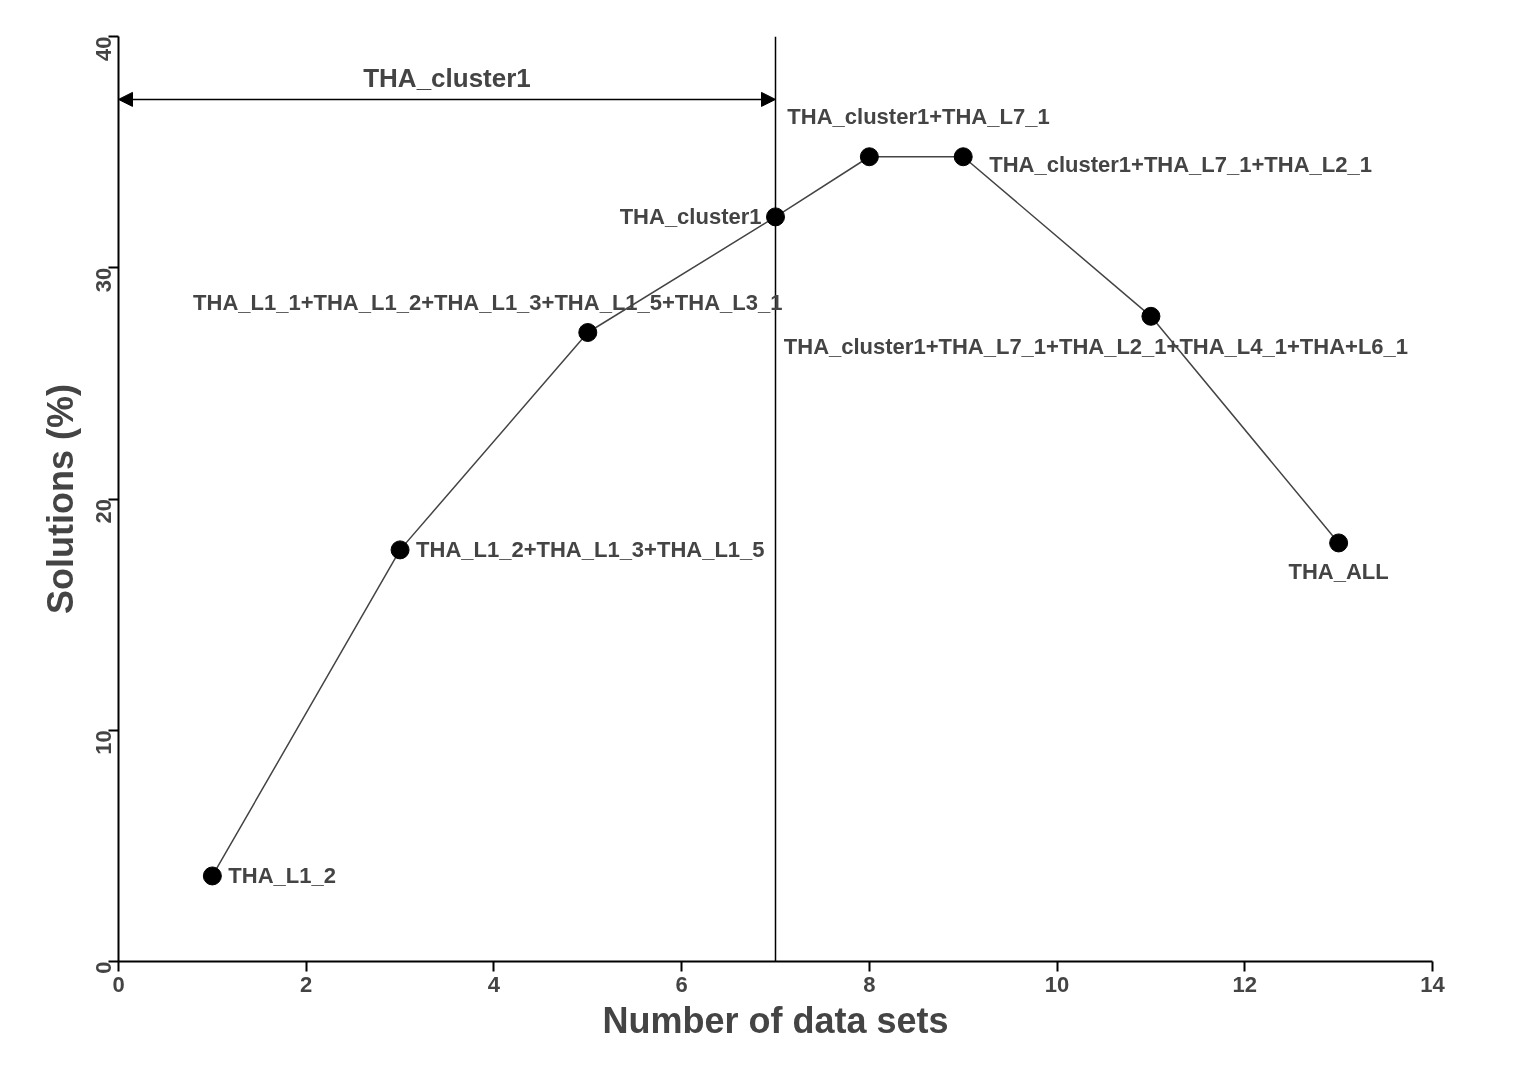 The width and height of the screenshot is (1527, 1067). I want to click on y-tick-label: 0, so click(103, 967).